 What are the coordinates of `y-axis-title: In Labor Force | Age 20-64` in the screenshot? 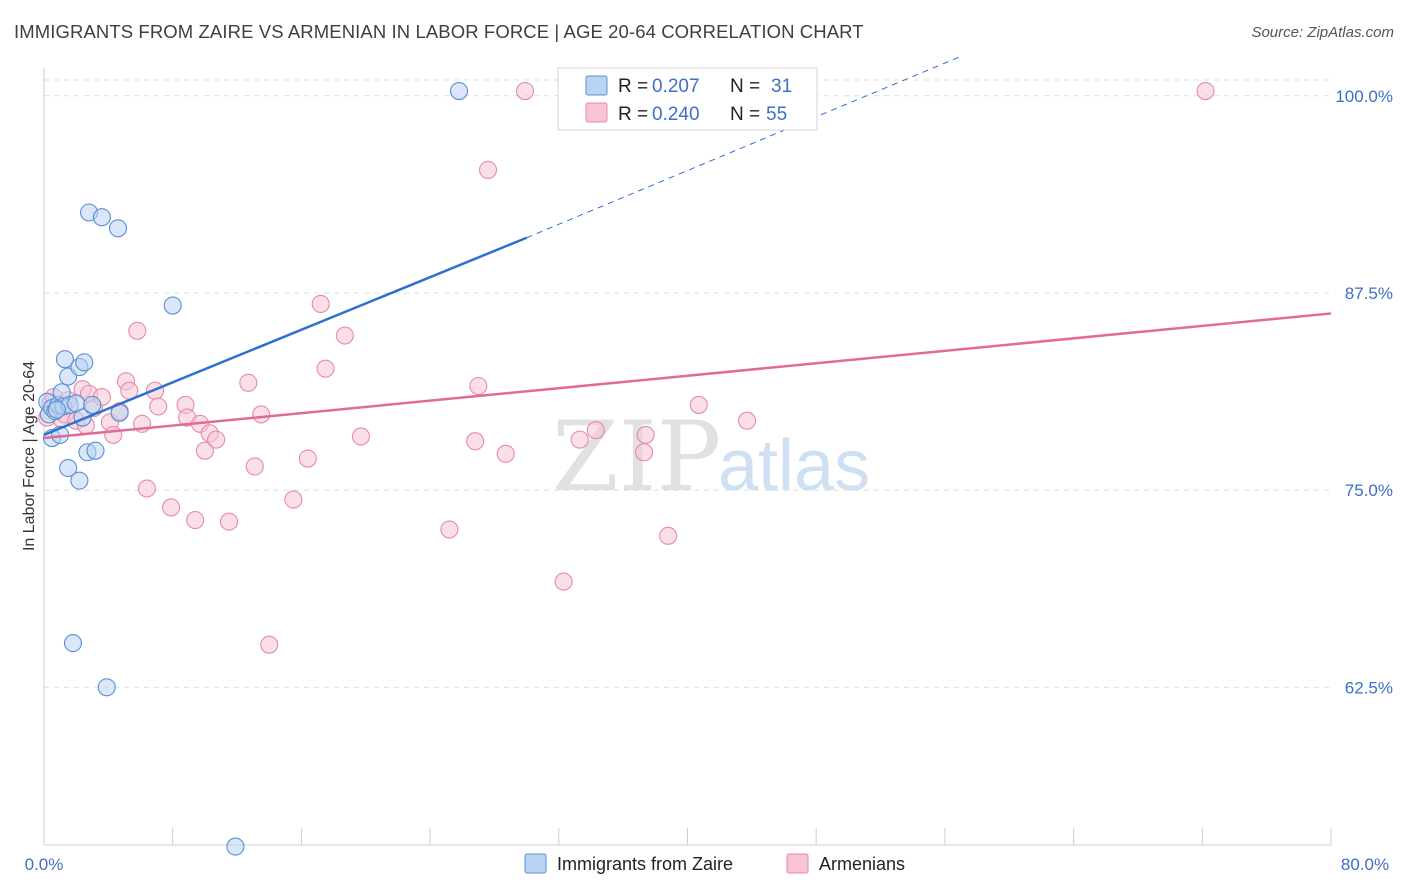 It's located at (29, 456).